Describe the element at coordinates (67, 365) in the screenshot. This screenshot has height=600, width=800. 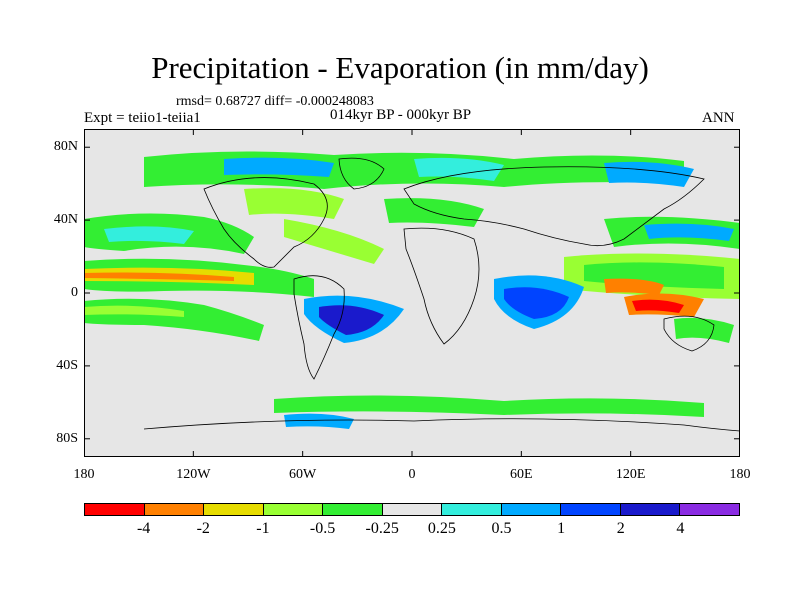
I see `lat-tick-label: 40S` at that location.